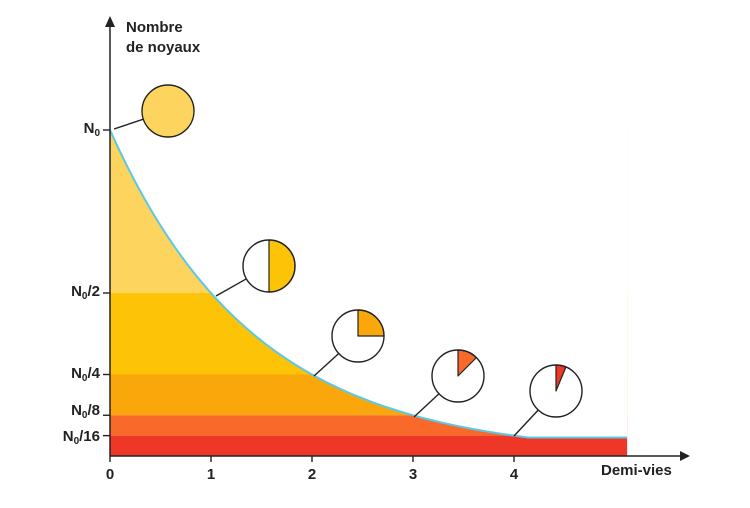  What do you see at coordinates (163, 47) in the screenshot?
I see `y-axis-title-line-2: de noyaux` at bounding box center [163, 47].